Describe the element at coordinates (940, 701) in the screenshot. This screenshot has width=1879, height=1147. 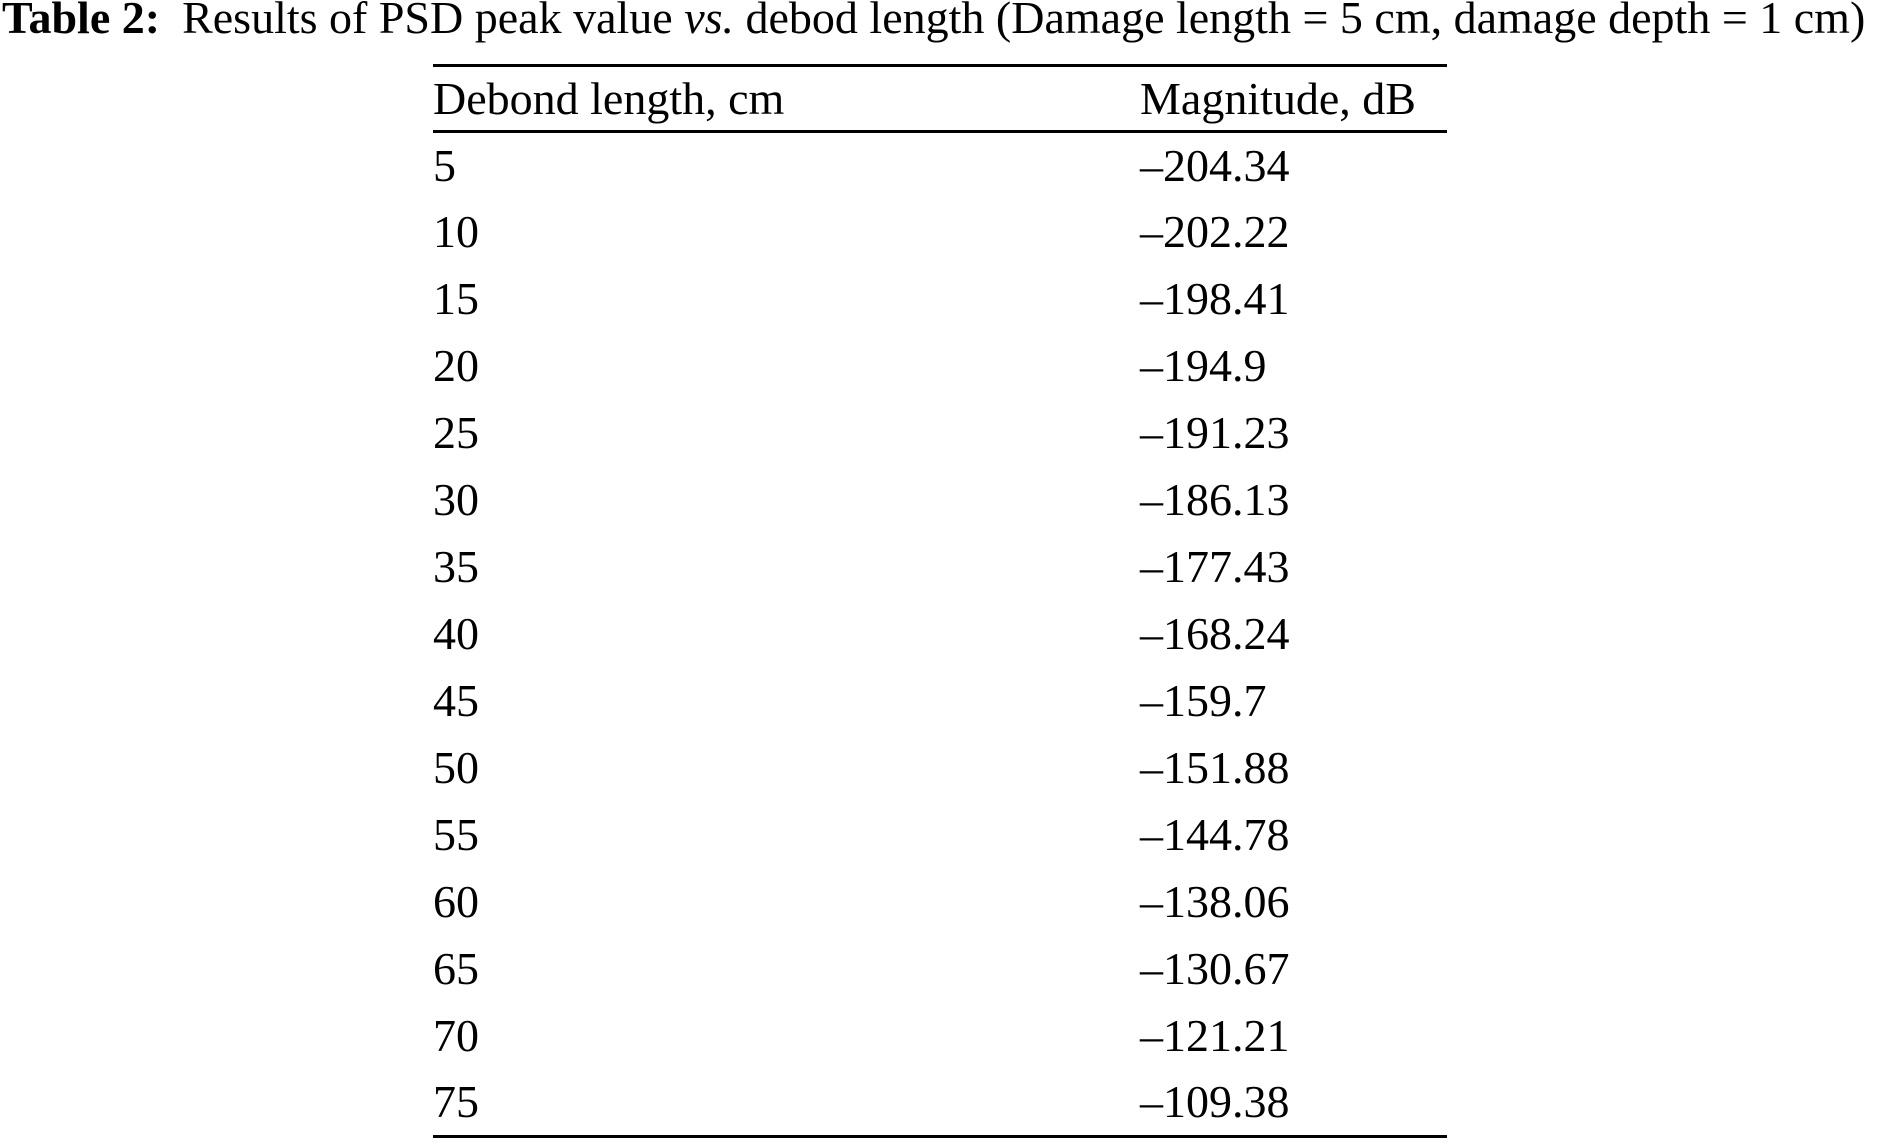
I see `table-row: 45 –159.7` at that location.